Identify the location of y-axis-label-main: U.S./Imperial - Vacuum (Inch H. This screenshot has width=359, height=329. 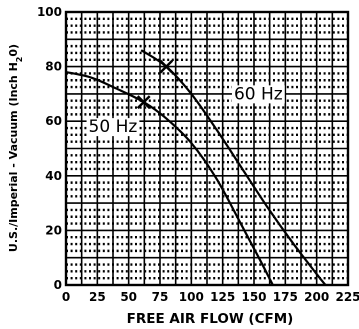
(13, 157).